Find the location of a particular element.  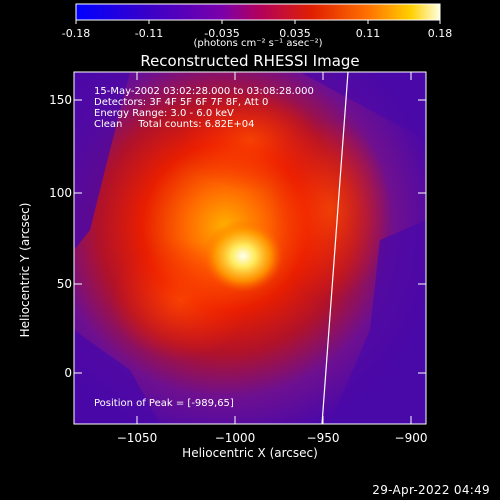

colorbar-tick-label: -0.11 is located at coordinates (149, 33).